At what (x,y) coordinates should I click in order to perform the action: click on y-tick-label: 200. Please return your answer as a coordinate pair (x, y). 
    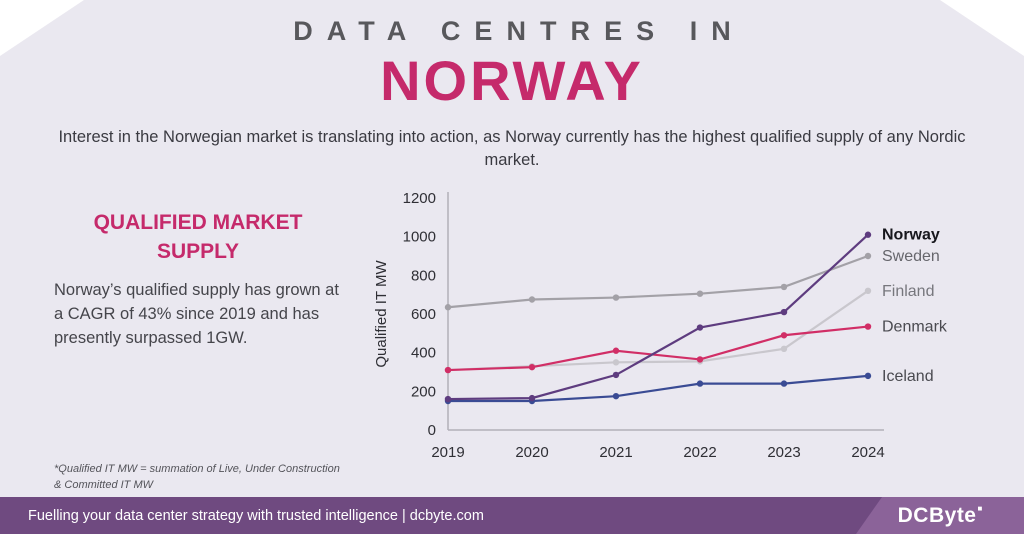
    Looking at the image, I should click on (423, 391).